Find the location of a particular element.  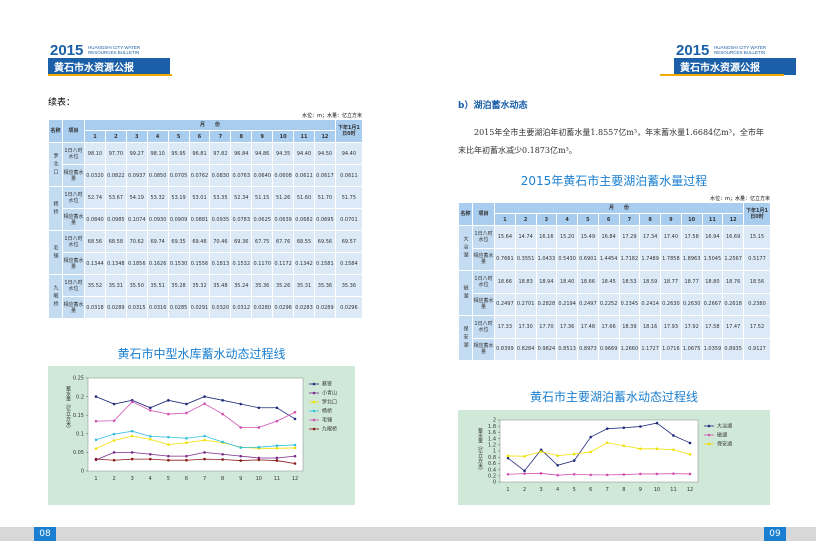

value-cell: 0.1348 is located at coordinates (115, 263).